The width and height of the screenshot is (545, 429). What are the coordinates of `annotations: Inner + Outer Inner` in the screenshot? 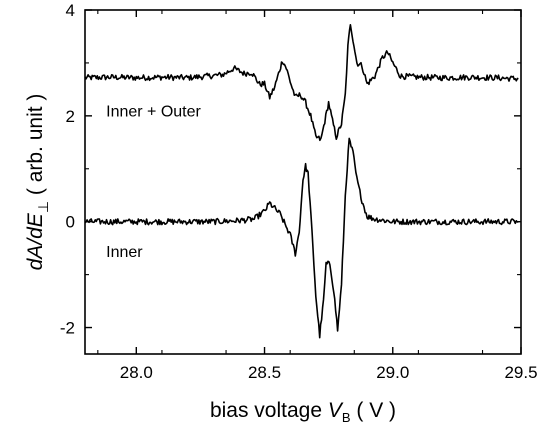 It's located at (153, 182).